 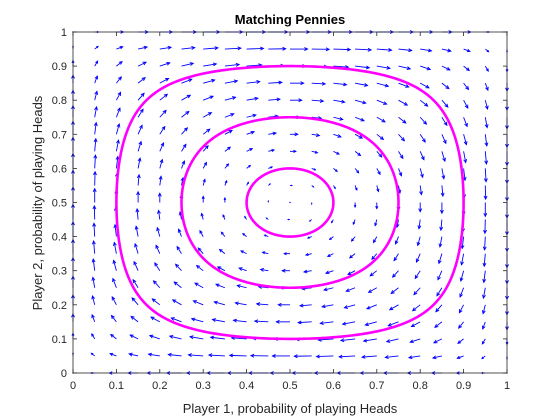 I want to click on x-tick-label: 0.7, so click(x=376, y=386).